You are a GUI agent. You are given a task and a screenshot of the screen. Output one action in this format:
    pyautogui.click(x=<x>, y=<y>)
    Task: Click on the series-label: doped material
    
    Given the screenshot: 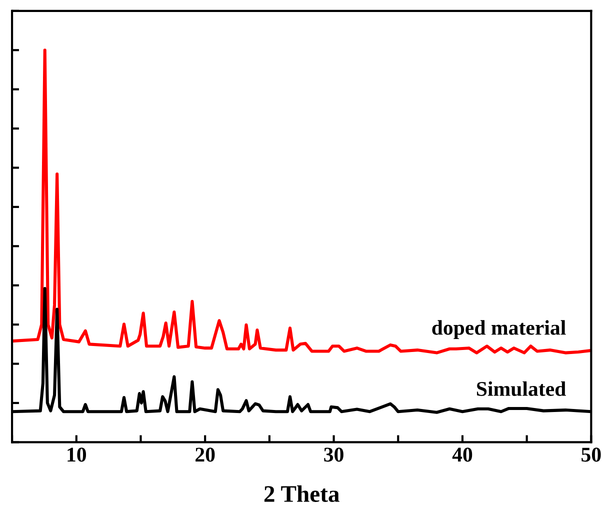 What is the action you would take?
    pyautogui.click(x=499, y=330)
    